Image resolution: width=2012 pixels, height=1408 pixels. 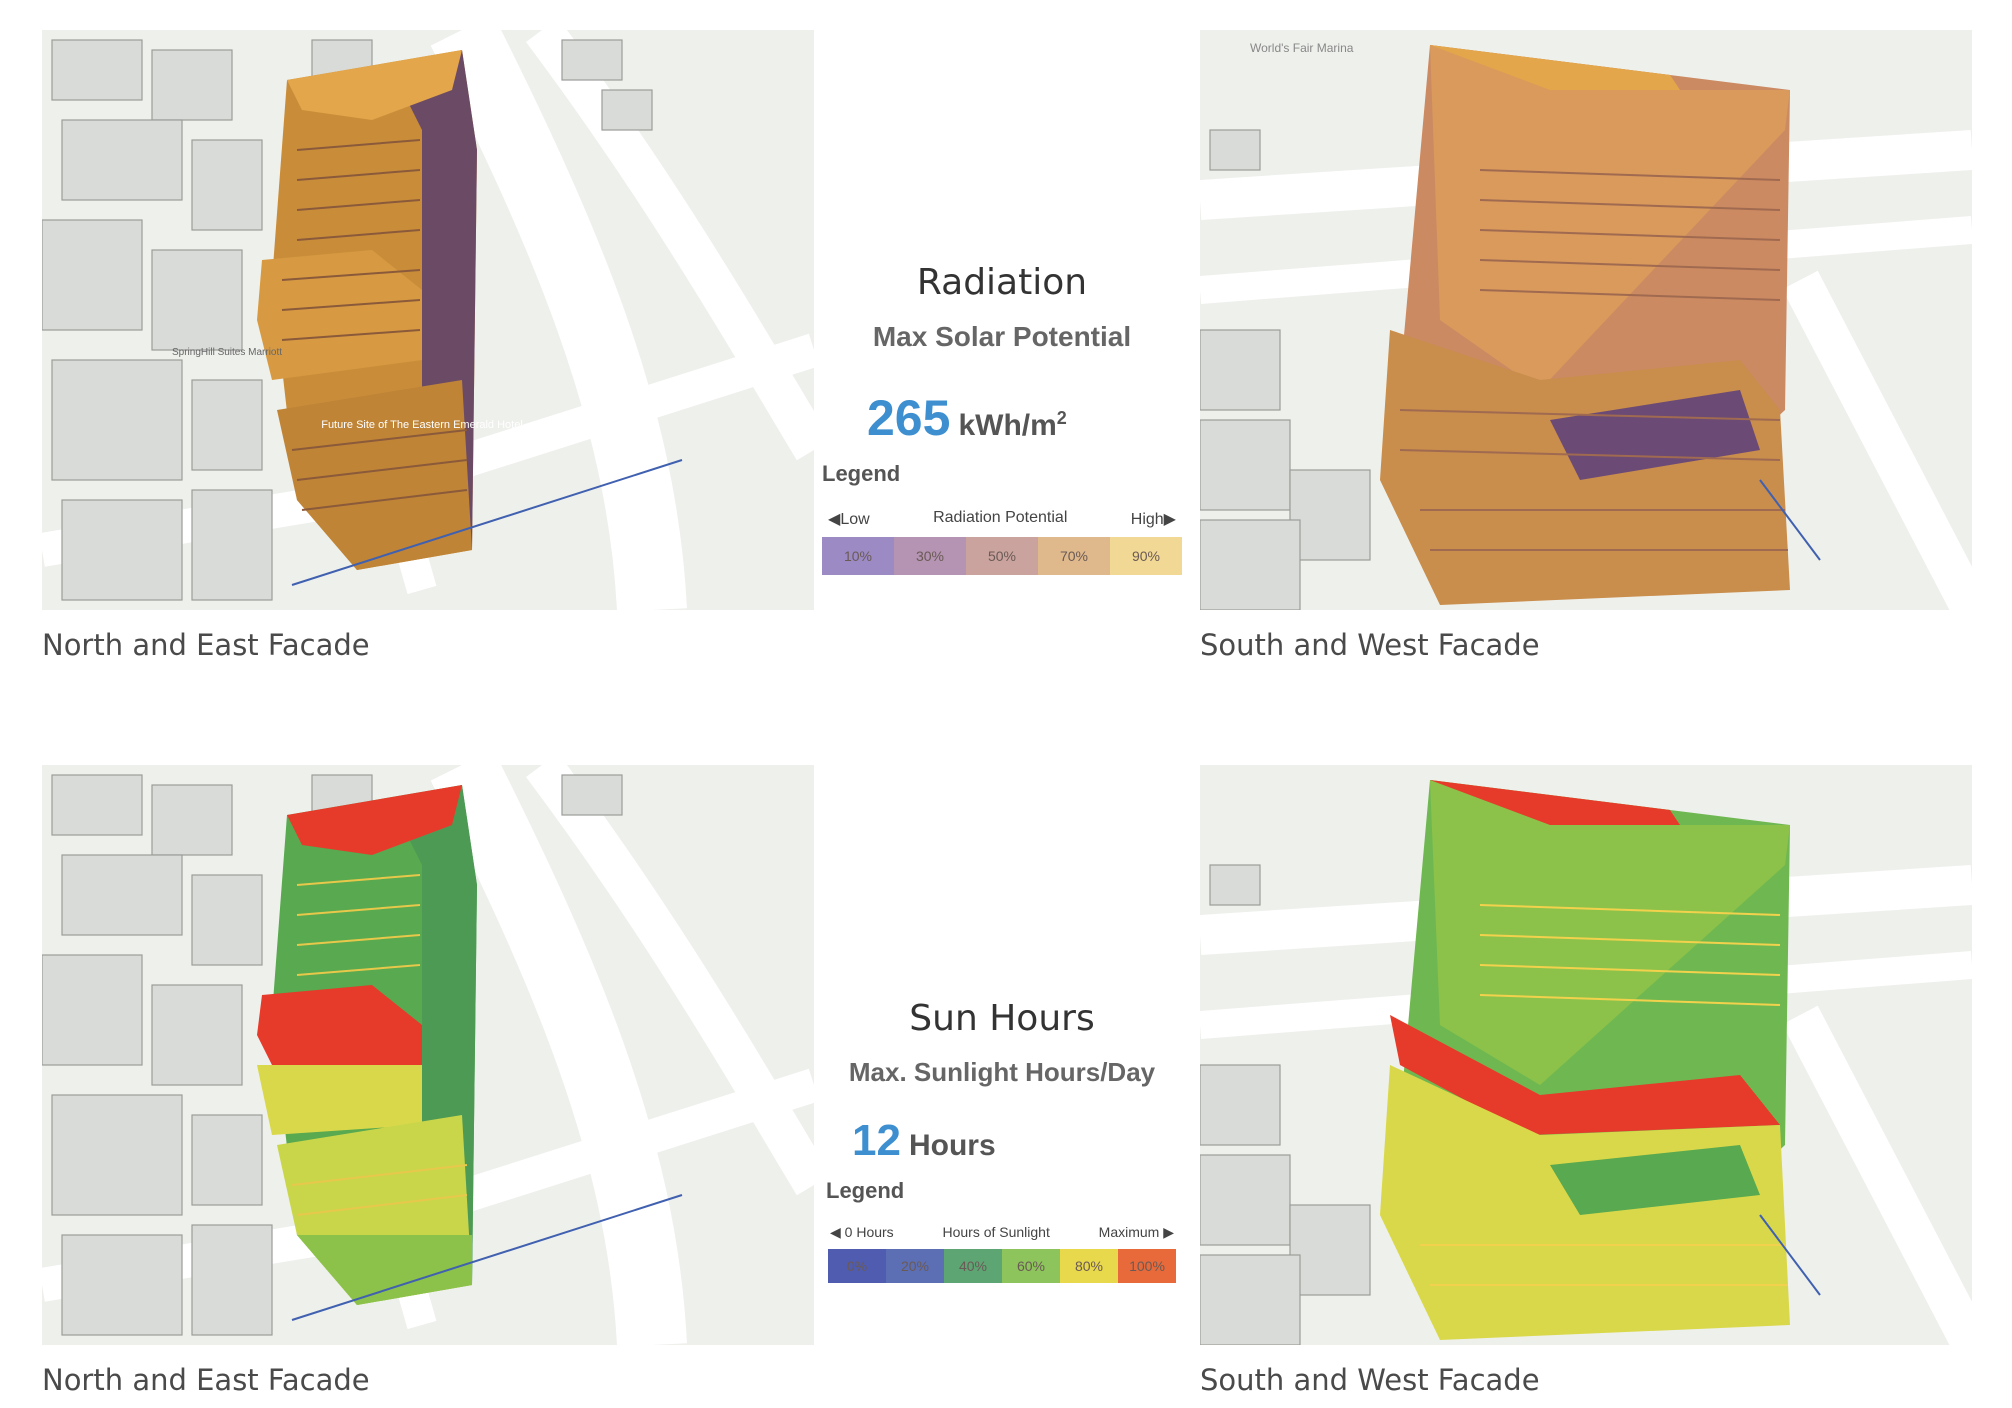 What do you see at coordinates (858, 556) in the screenshot?
I see `legend-swatch: 10%` at bounding box center [858, 556].